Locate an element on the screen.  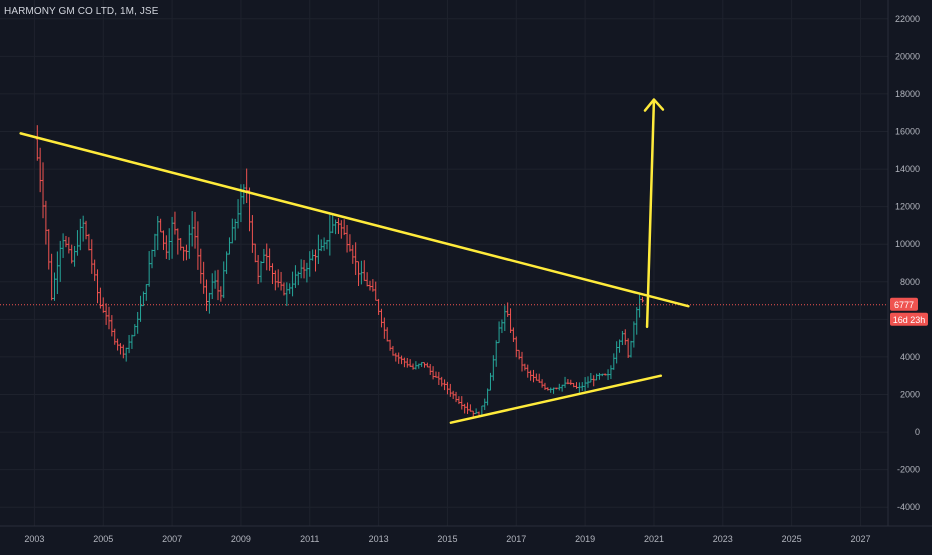
countdown-tag: 16d 23h is located at coordinates (909, 319).